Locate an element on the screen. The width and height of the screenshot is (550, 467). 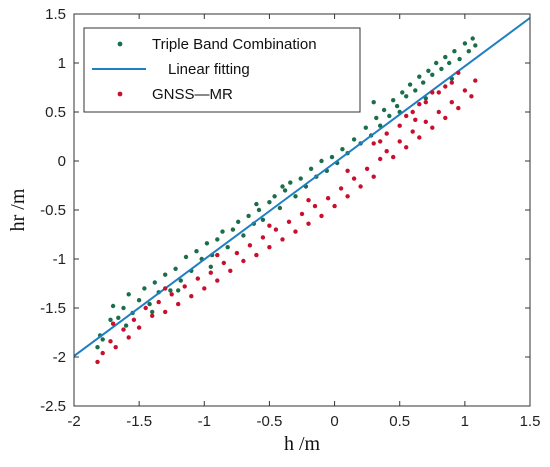
y-tick-label: -2.5 is located at coordinates (53, 406).